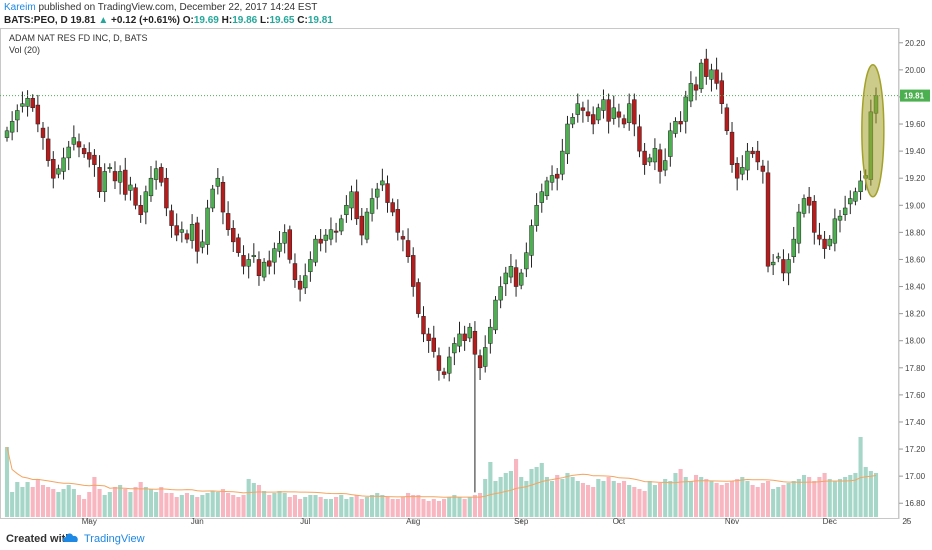 Image resolution: width=932 pixels, height=550 pixels. What do you see at coordinates (915, 124) in the screenshot?
I see `y-tick-label: 19.60` at bounding box center [915, 124].